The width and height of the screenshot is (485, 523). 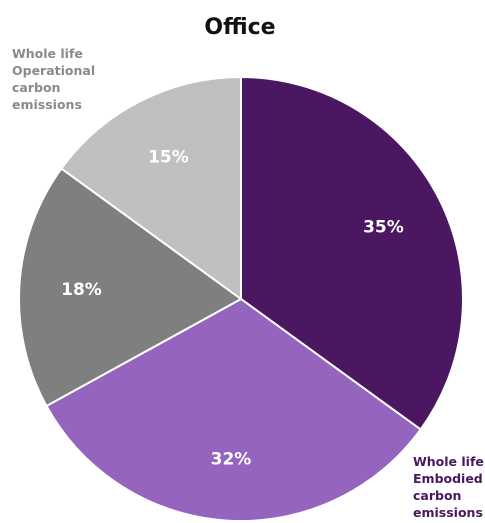 What do you see at coordinates (168, 158) in the screenshot?
I see `pie-slice-label-4: 15%` at bounding box center [168, 158].